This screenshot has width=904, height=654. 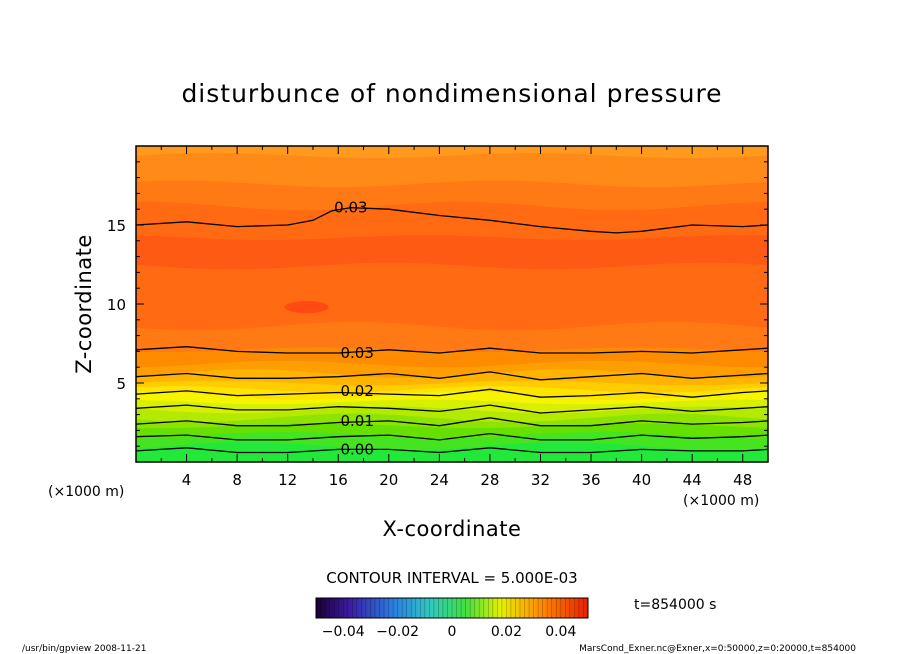 What do you see at coordinates (287, 480) in the screenshot?
I see `x-tick-label: 12` at bounding box center [287, 480].